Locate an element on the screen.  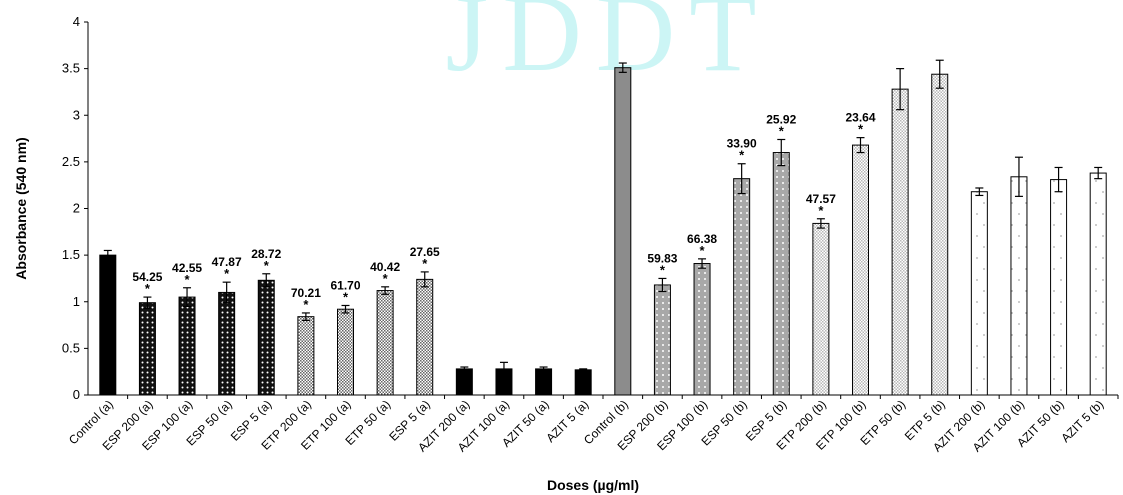
data-label: 28.72 is located at coordinates (266, 254).